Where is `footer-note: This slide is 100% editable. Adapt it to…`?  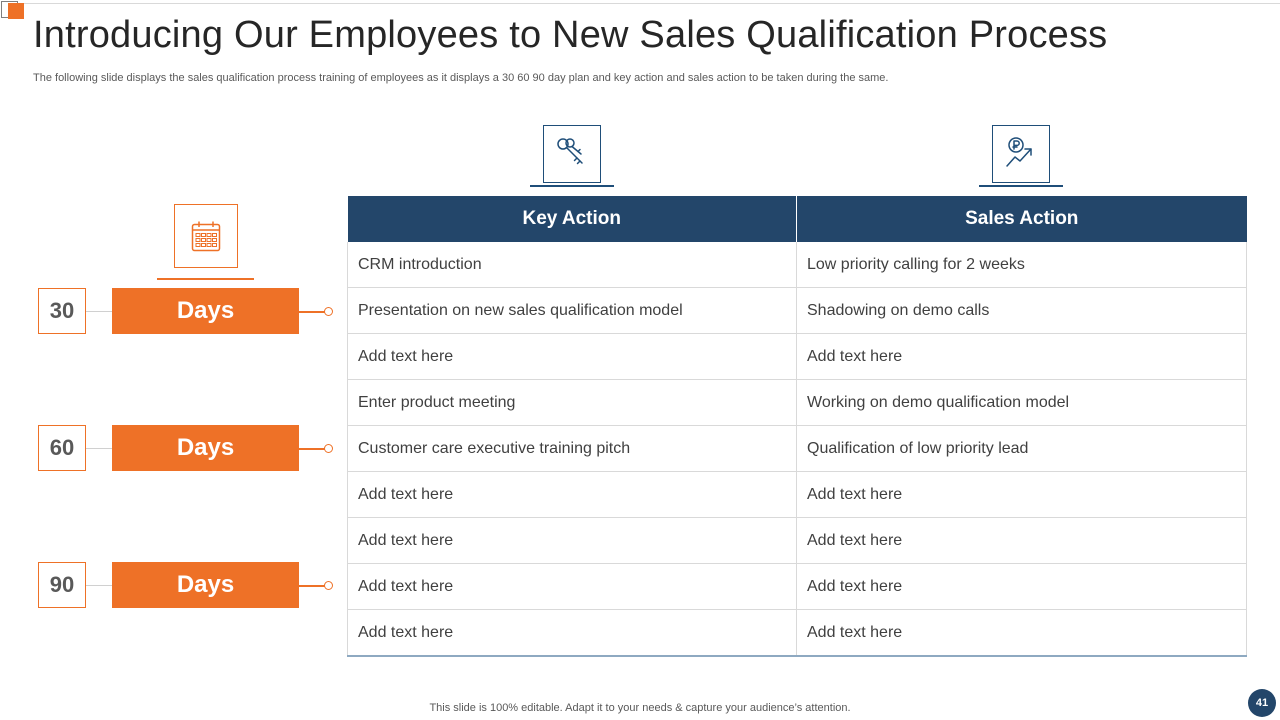
footer-note: This slide is 100% editable. Adapt it to… is located at coordinates (640, 708).